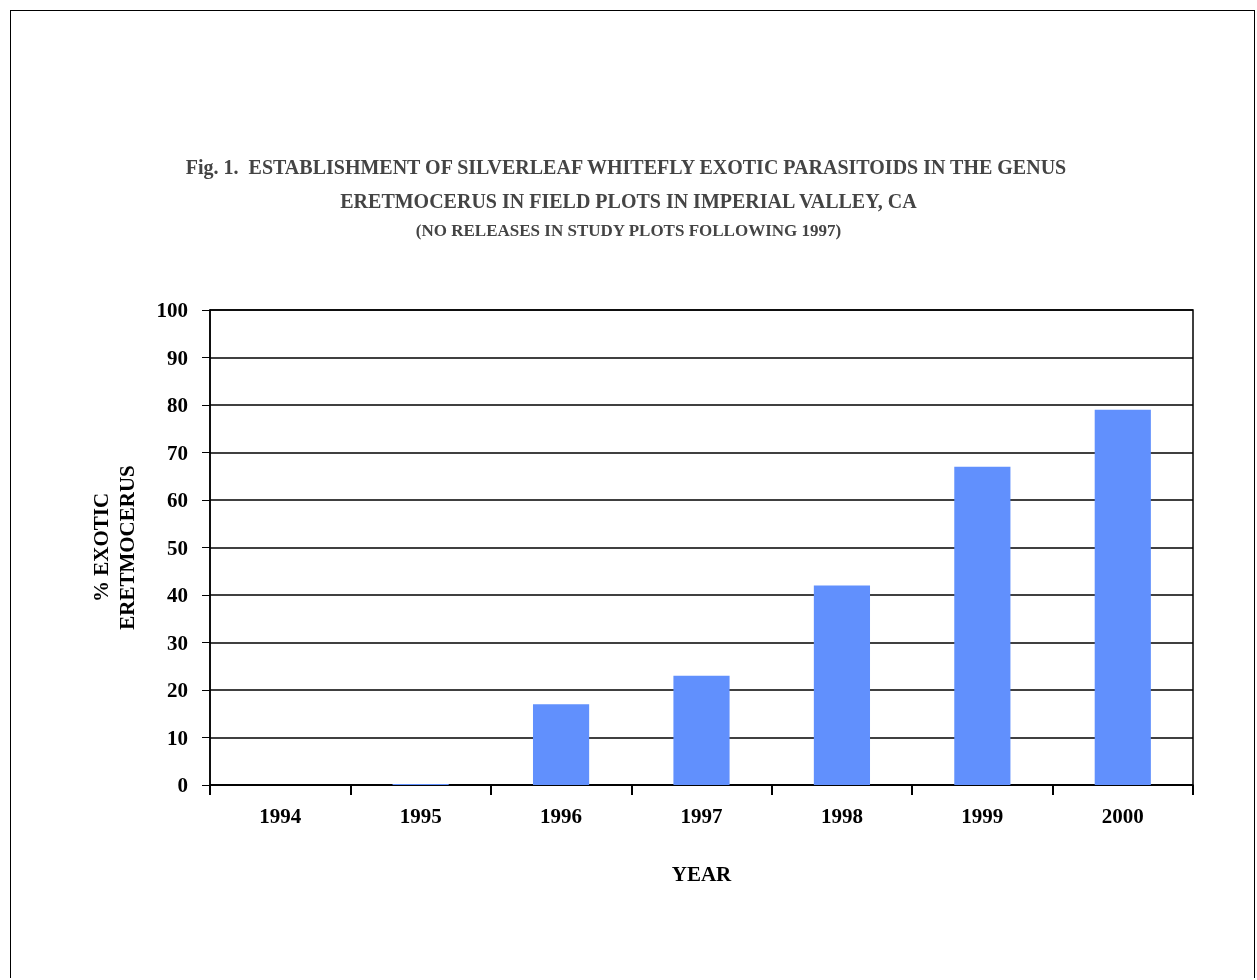 This screenshot has height=980, width=1257. Describe the element at coordinates (177, 642) in the screenshot. I see `y-tick-label: 30` at that location.